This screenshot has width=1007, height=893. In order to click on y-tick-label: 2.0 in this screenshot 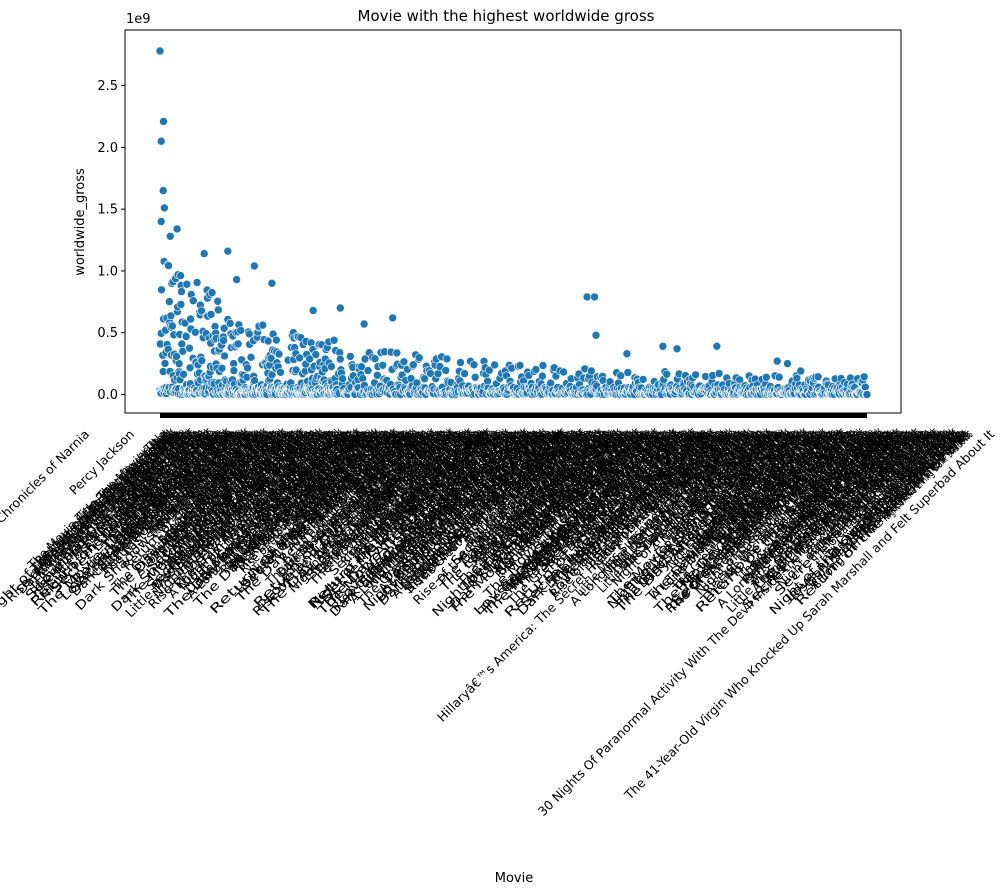, I will do `click(107, 148)`.